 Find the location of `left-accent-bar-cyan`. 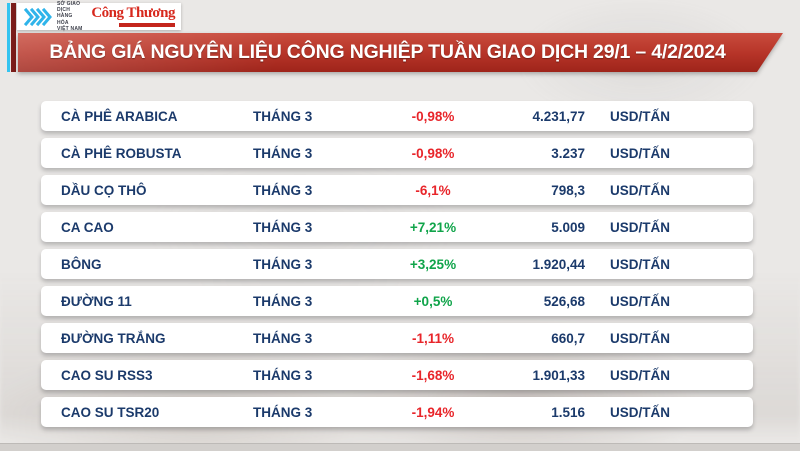

left-accent-bar-cyan is located at coordinates (8, 37).